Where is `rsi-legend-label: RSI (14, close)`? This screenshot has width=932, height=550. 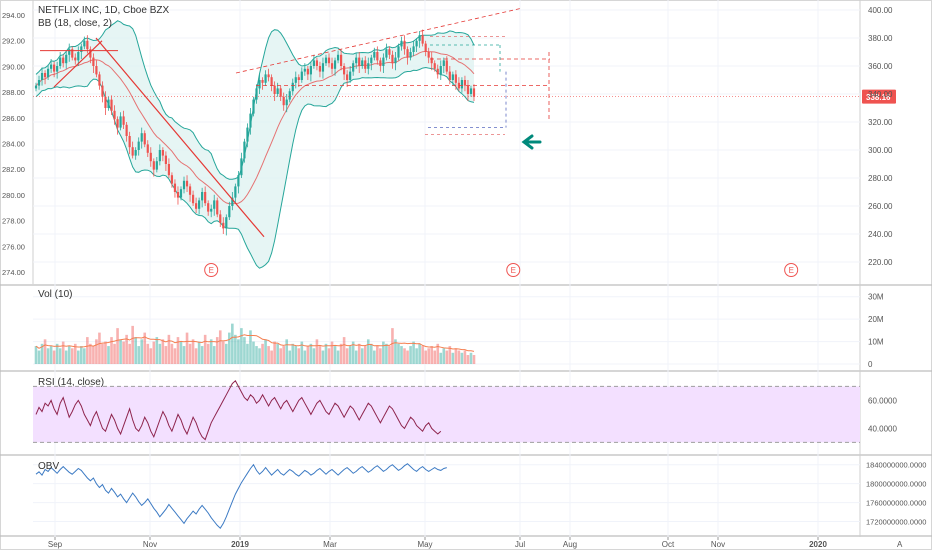 rsi-legend-label: RSI (14, close) is located at coordinates (71, 382).